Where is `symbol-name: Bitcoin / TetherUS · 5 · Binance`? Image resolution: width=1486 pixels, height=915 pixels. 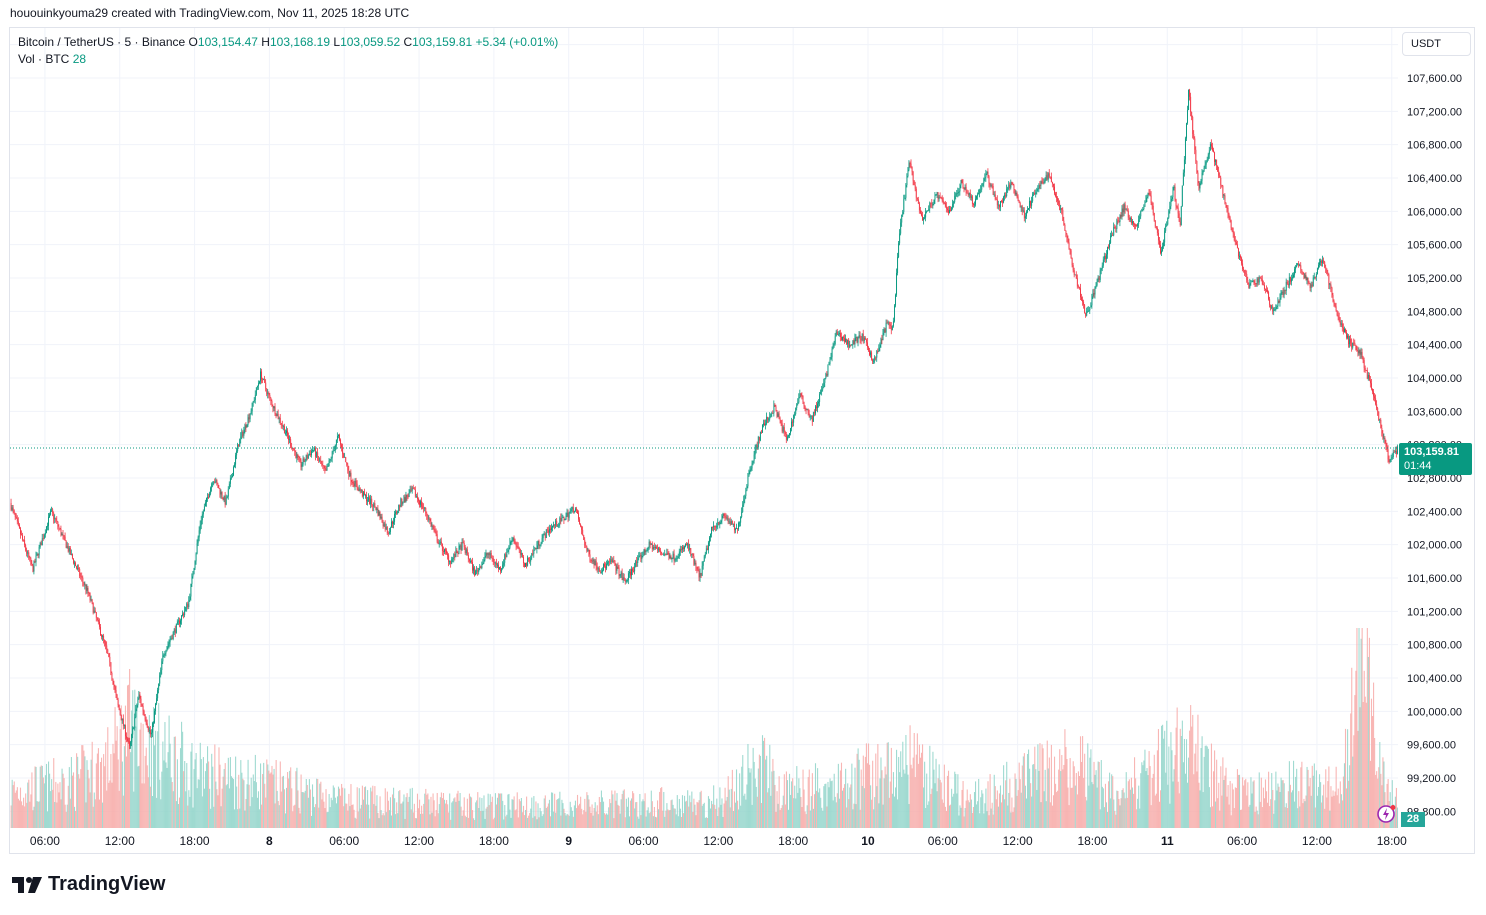
symbol-name: Bitcoin / TetherUS · 5 · Binance is located at coordinates (102, 42).